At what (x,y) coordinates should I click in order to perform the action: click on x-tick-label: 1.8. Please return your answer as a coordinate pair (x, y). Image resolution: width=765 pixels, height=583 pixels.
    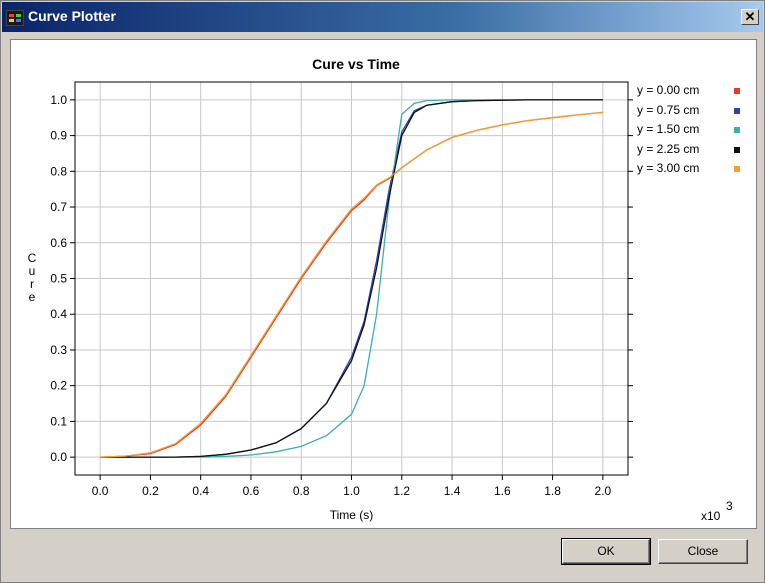
    Looking at the image, I should click on (552, 491).